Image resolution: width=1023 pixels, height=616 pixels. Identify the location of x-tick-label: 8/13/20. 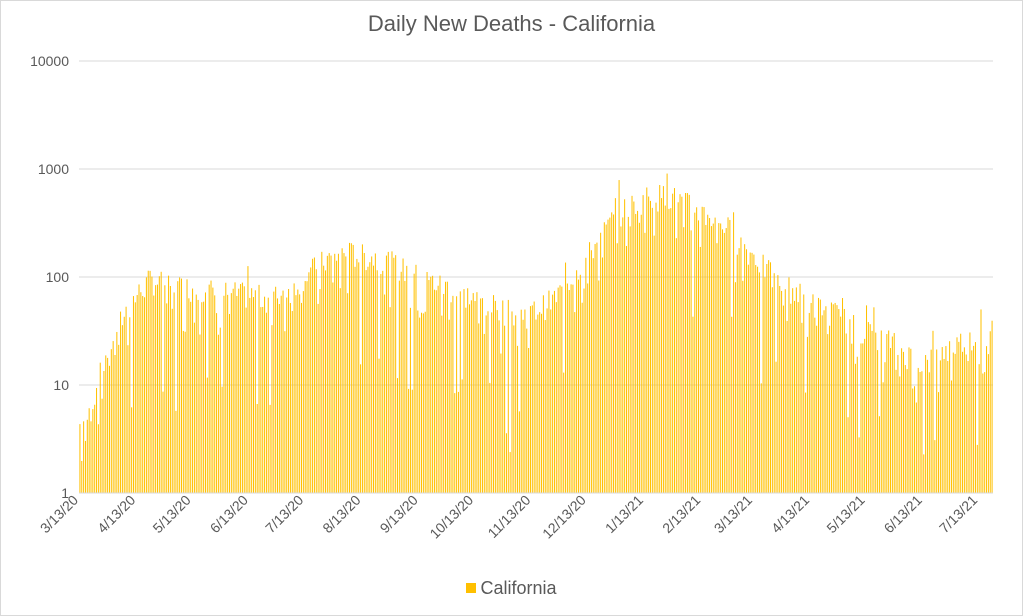
(341, 514).